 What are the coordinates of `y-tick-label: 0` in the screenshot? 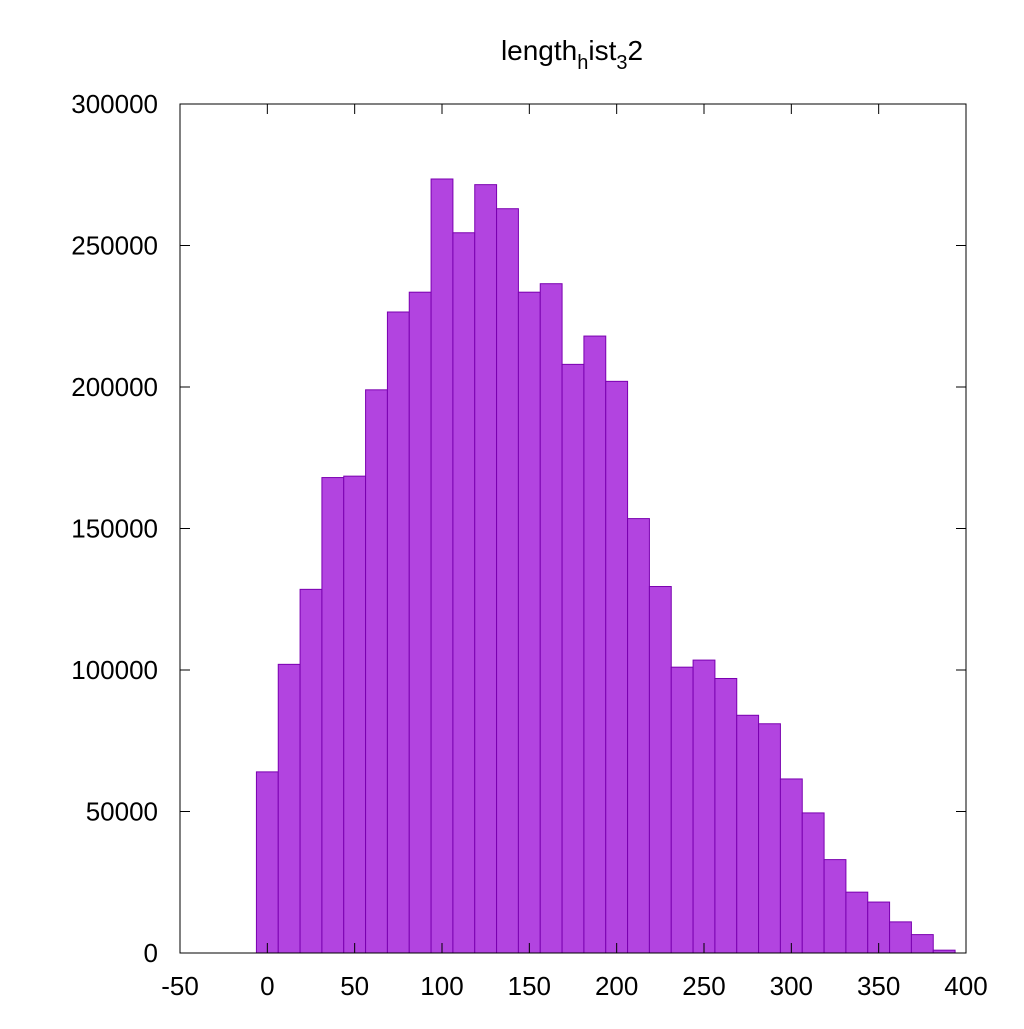 It's located at (151, 953).